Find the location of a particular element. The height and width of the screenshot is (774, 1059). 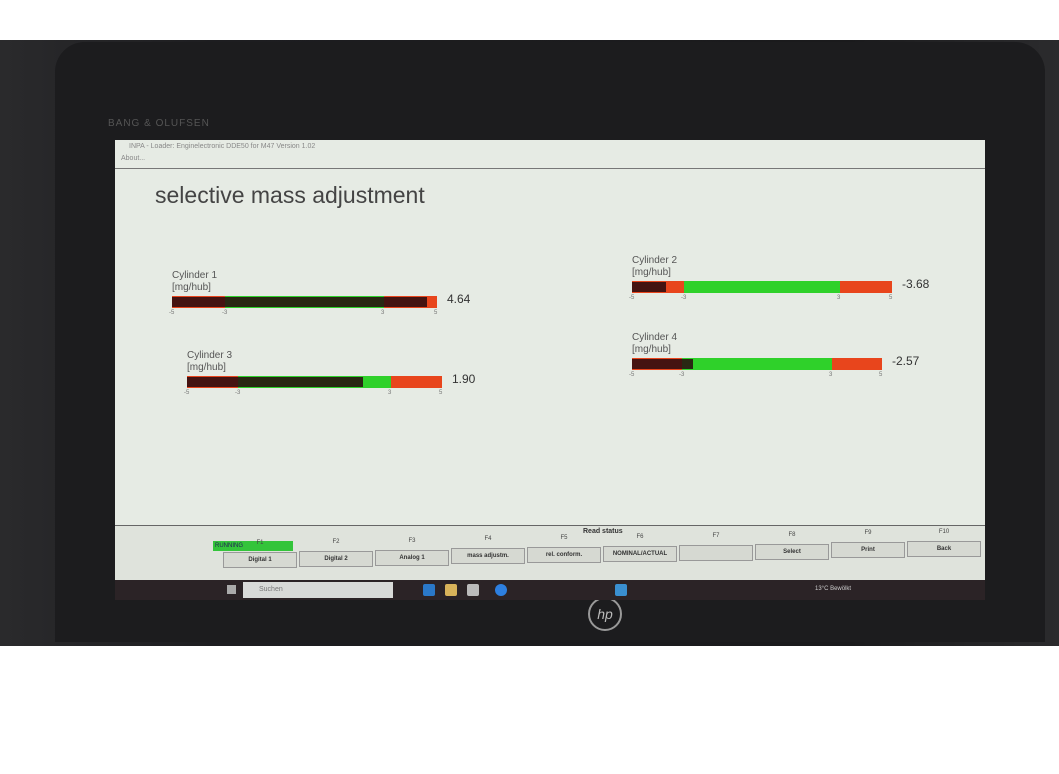

gauge-value: -3.68 is located at coordinates (916, 284).